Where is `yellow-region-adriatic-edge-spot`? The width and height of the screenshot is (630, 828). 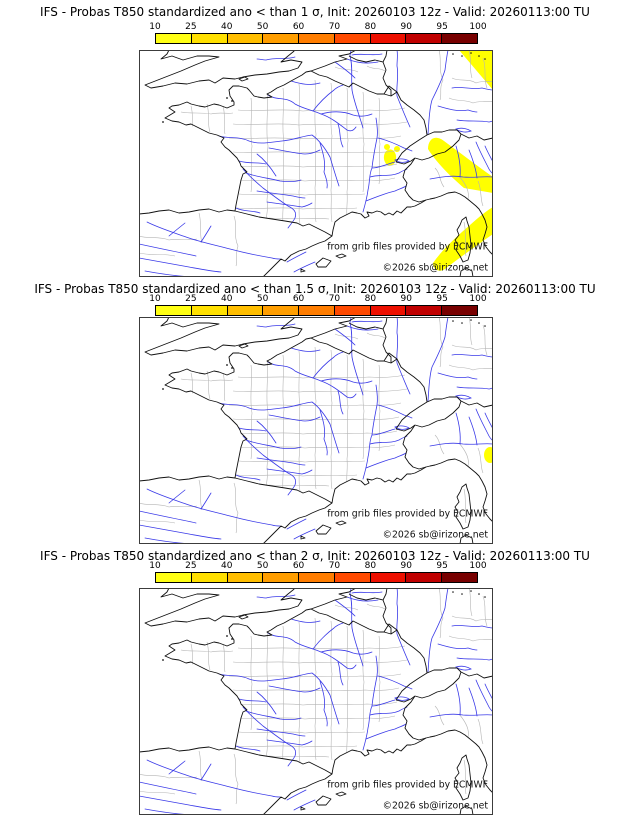
yellow-region-adriatic-edge-spot is located at coordinates (488, 455).